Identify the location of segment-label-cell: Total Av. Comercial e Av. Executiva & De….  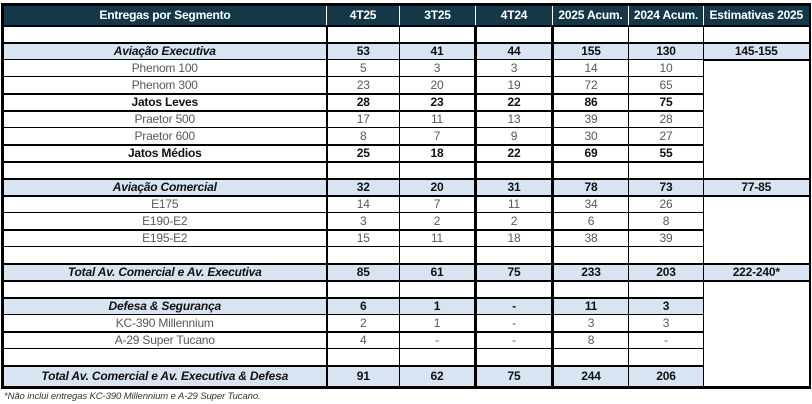
(164, 376).